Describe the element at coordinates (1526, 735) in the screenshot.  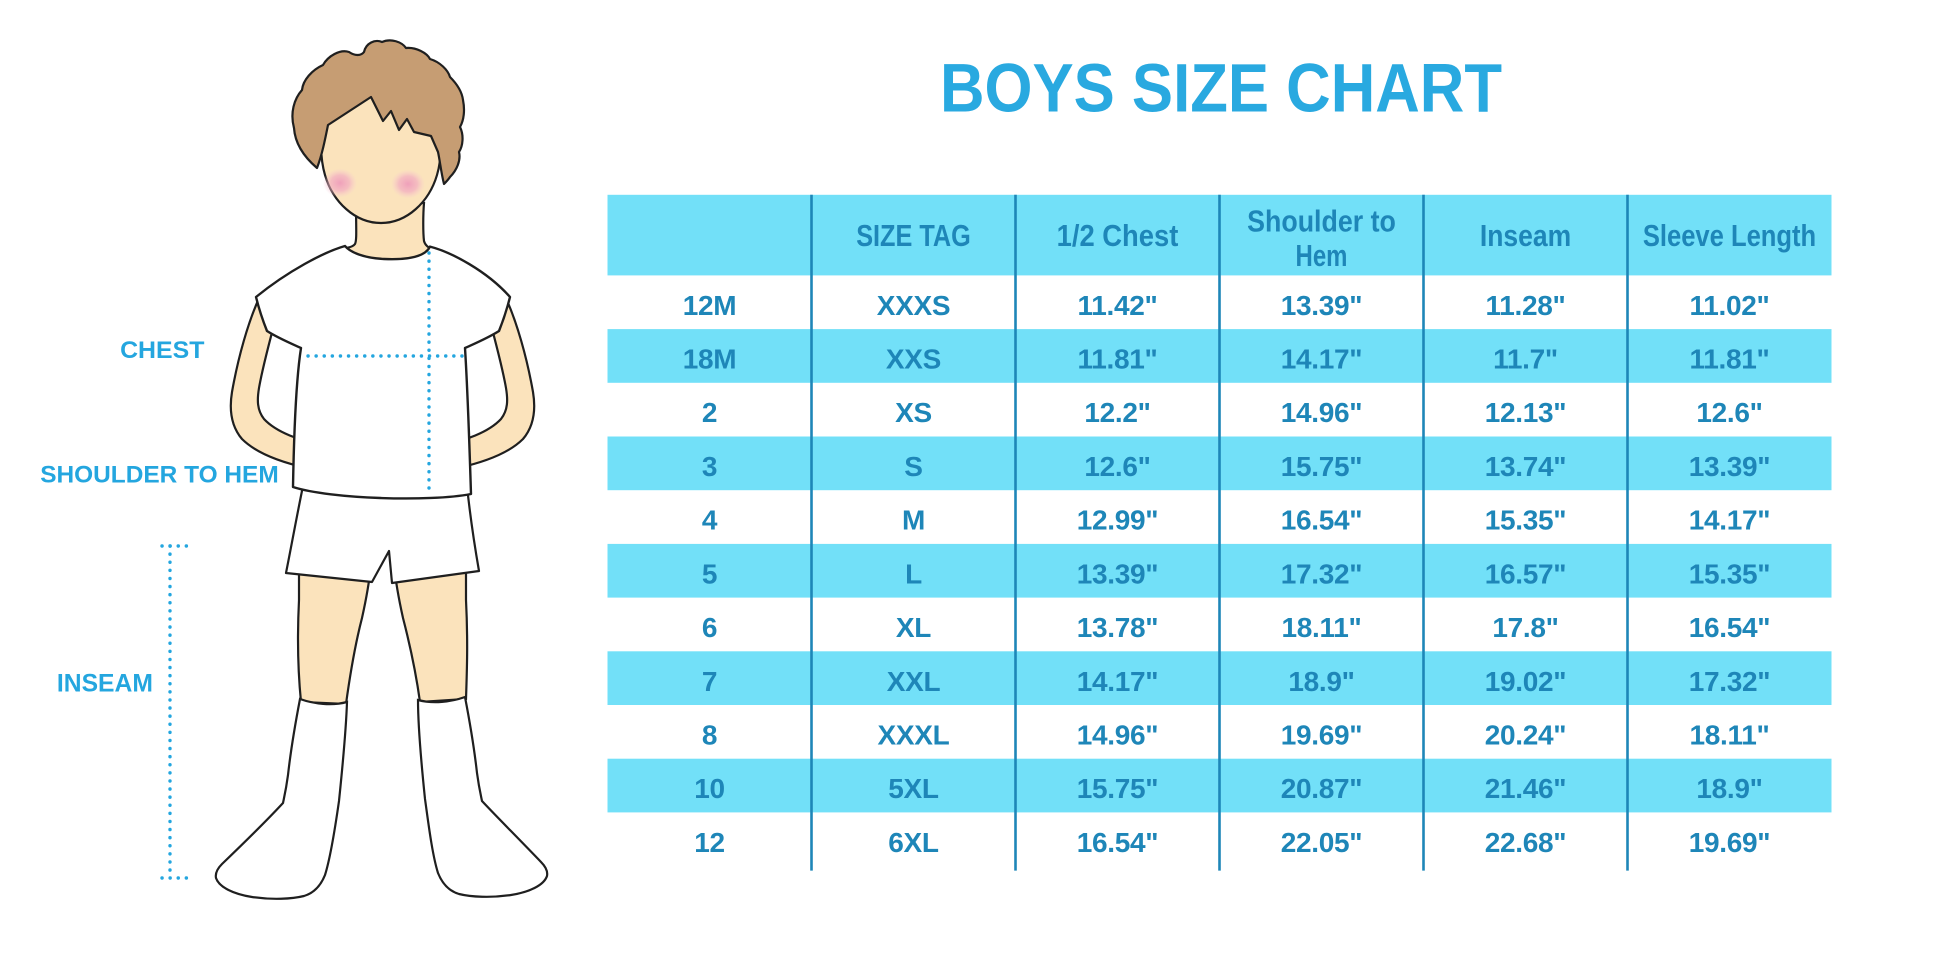
I see `svg-text: 20.24"` at that location.